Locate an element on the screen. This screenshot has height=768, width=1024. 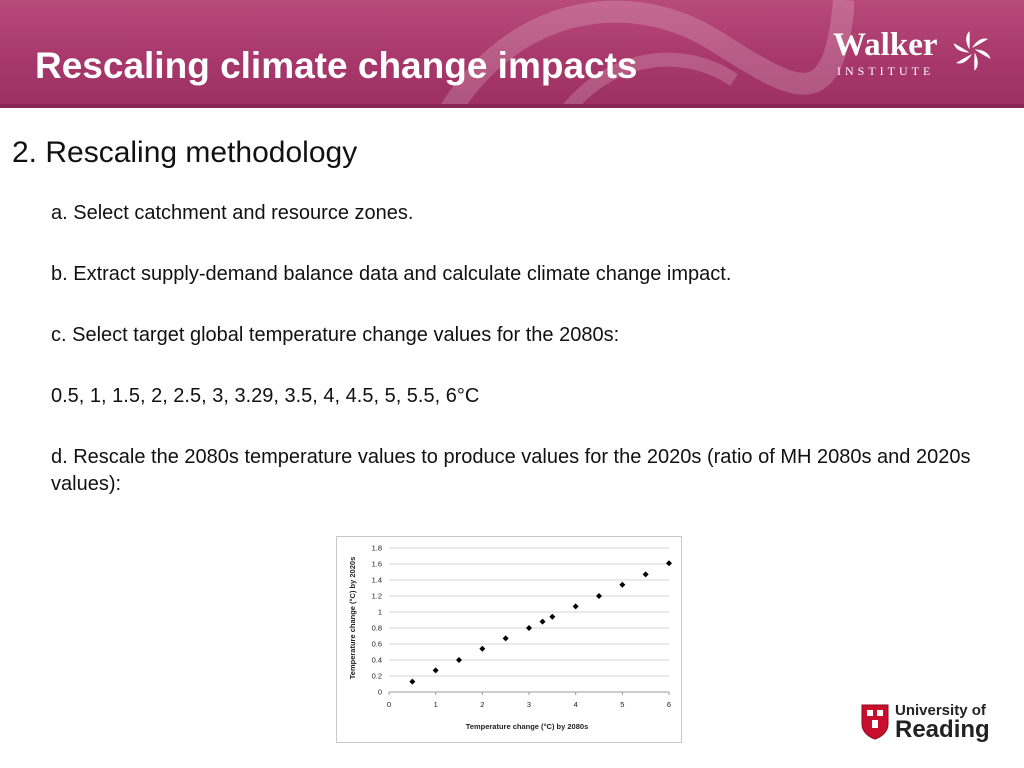
section-heading: 2. Rescaling methodology is located at coordinates (185, 152).